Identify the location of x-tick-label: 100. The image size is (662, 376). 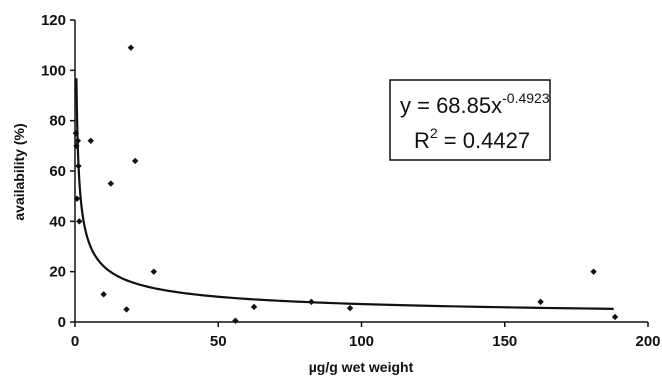
(361, 341).